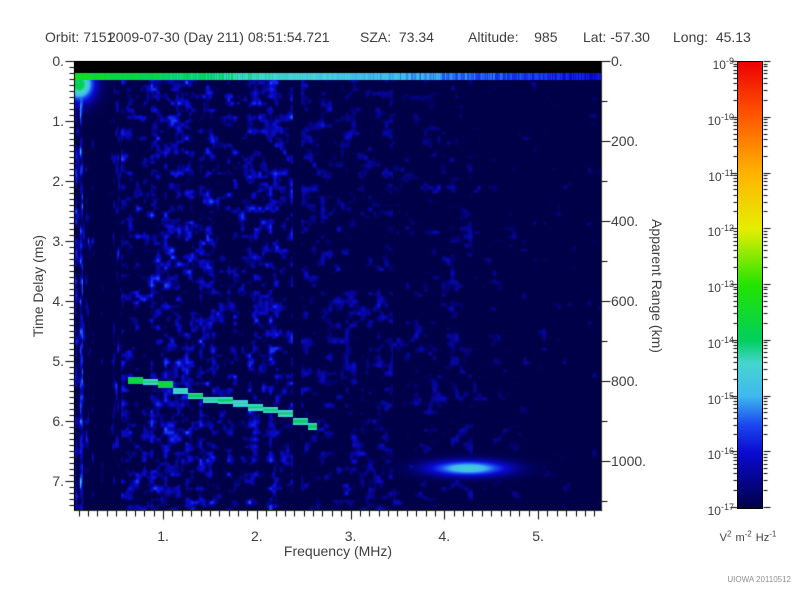 Image resolution: width=800 pixels, height=600 pixels. I want to click on colorbar-units-label: V2 m-2 Hz-1, so click(748, 536).